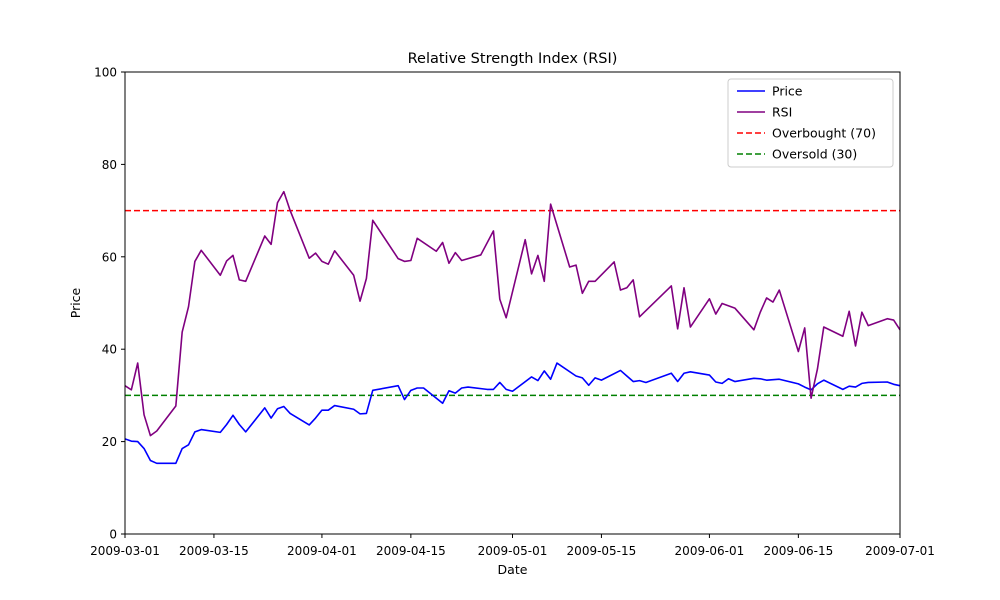  Describe the element at coordinates (322, 551) in the screenshot. I see `x-tick-label: 2009-04-01` at that location.